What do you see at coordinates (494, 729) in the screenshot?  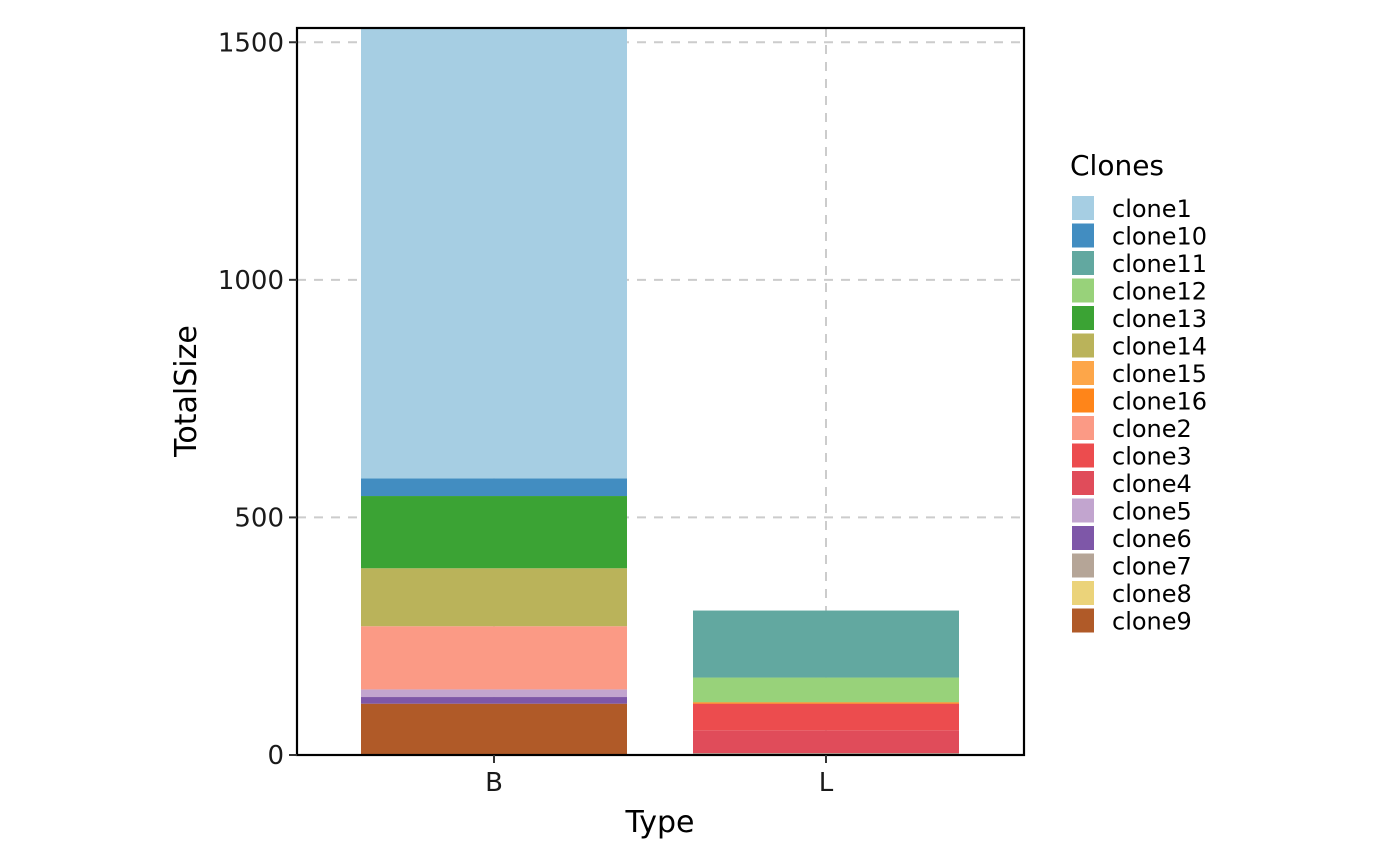 I see `bar-segment-clone9-B` at bounding box center [494, 729].